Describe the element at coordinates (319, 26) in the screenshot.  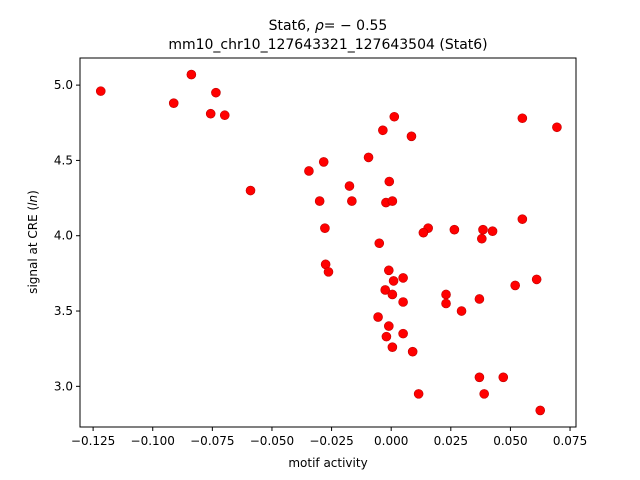
I see `title-rho-symbol: ρ` at that location.